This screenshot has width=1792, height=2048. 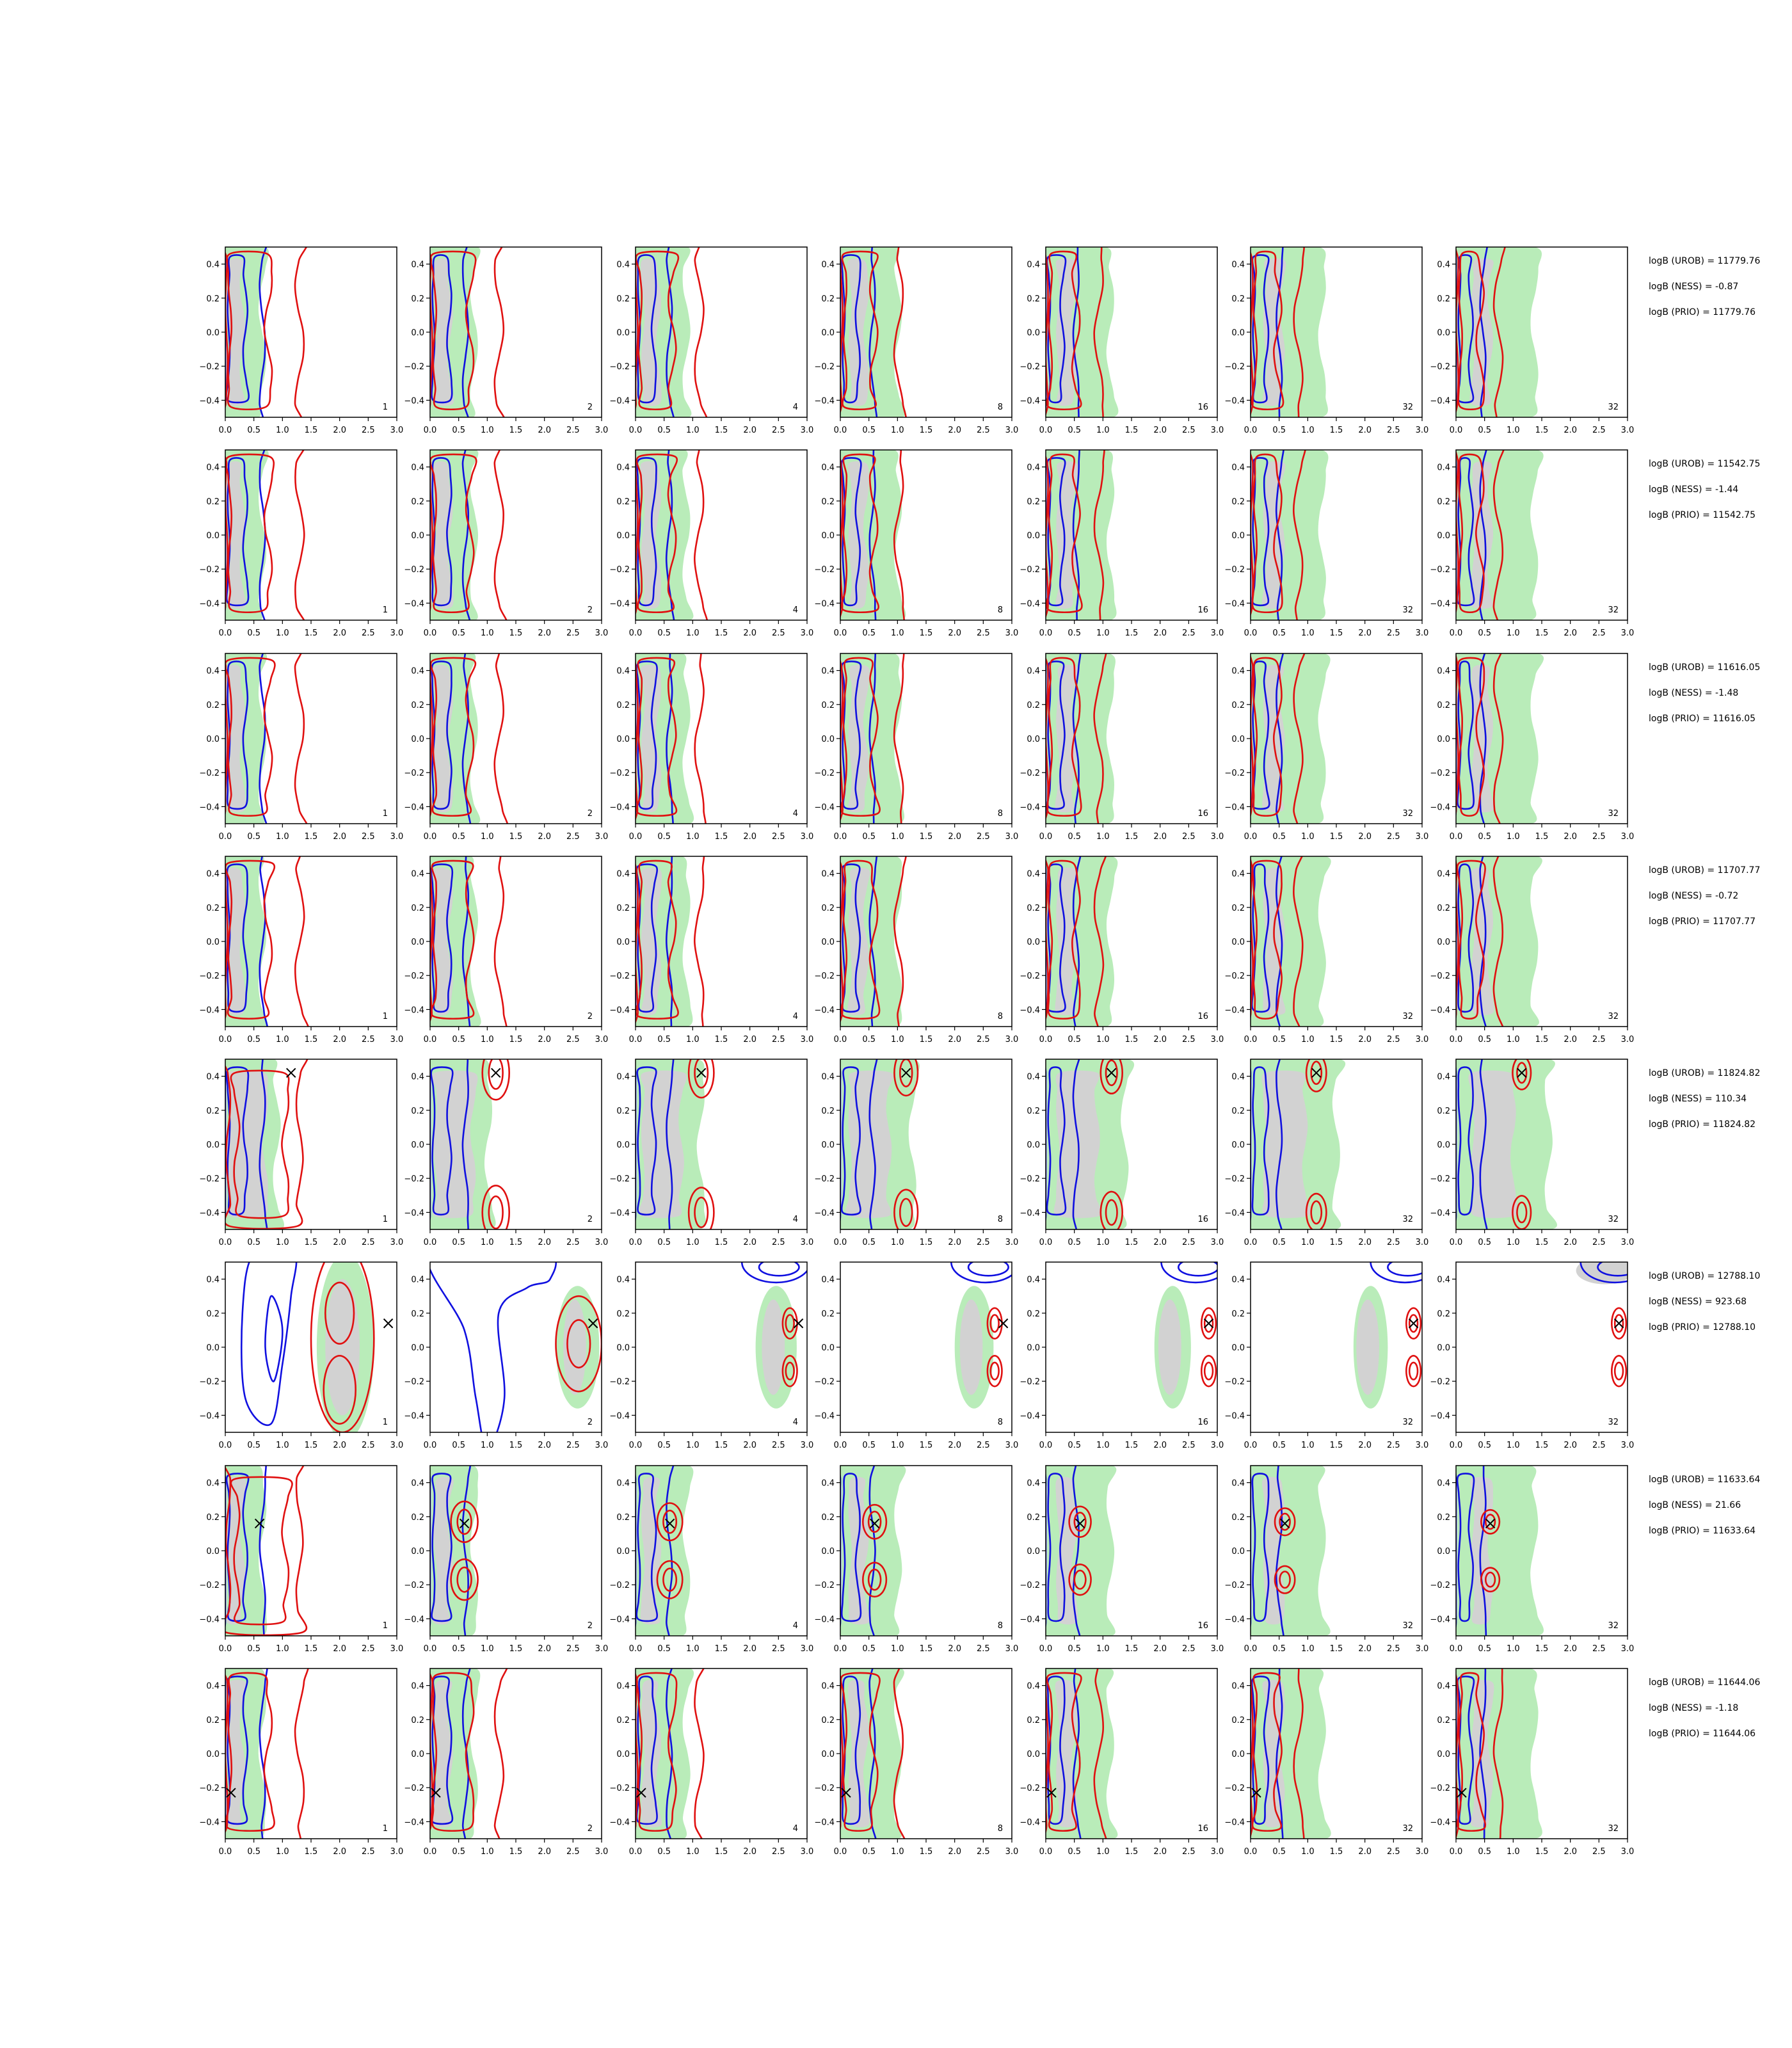 What do you see at coordinates (590, 1829) in the screenshot?
I see `panel-label: 2` at bounding box center [590, 1829].